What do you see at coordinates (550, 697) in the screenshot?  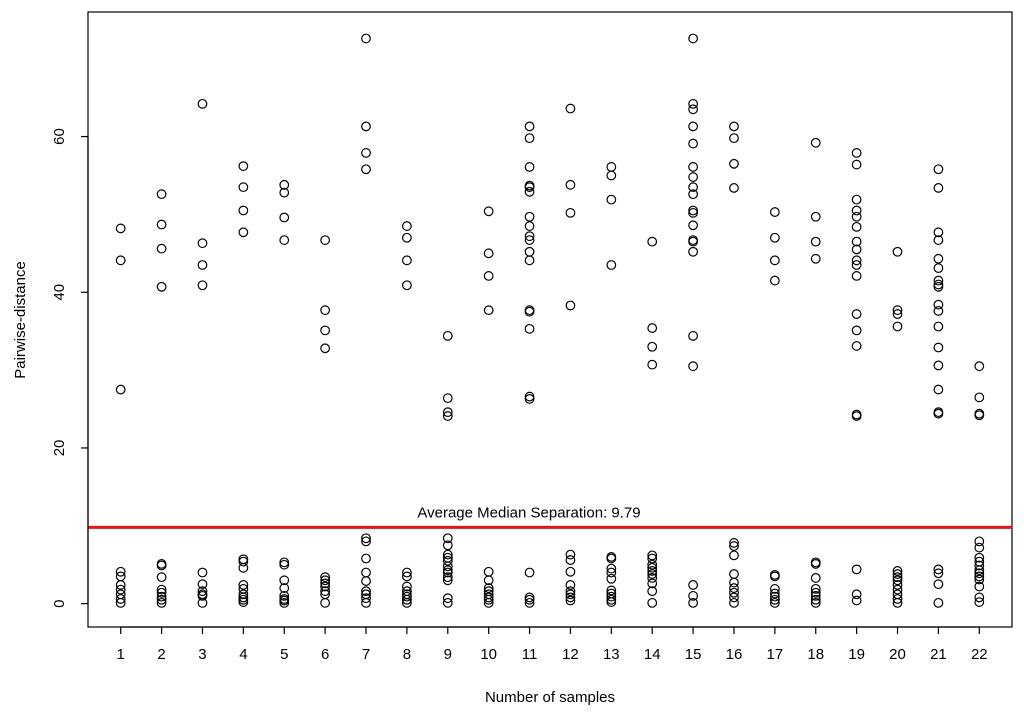 I see `x-axis-label: Number of samples` at bounding box center [550, 697].